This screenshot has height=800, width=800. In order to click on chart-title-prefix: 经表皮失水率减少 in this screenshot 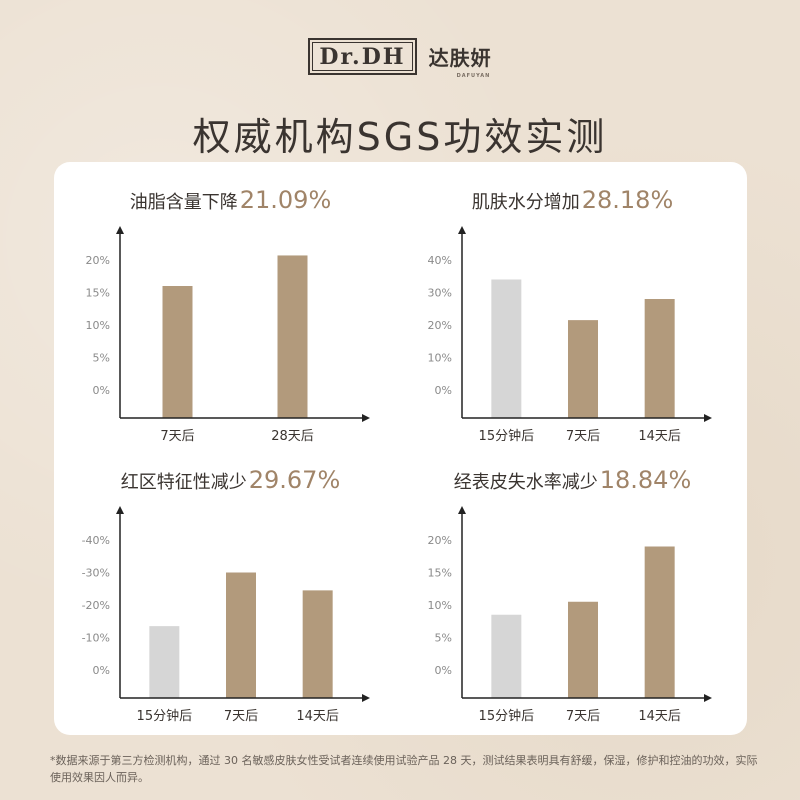, I will do `click(525, 482)`.